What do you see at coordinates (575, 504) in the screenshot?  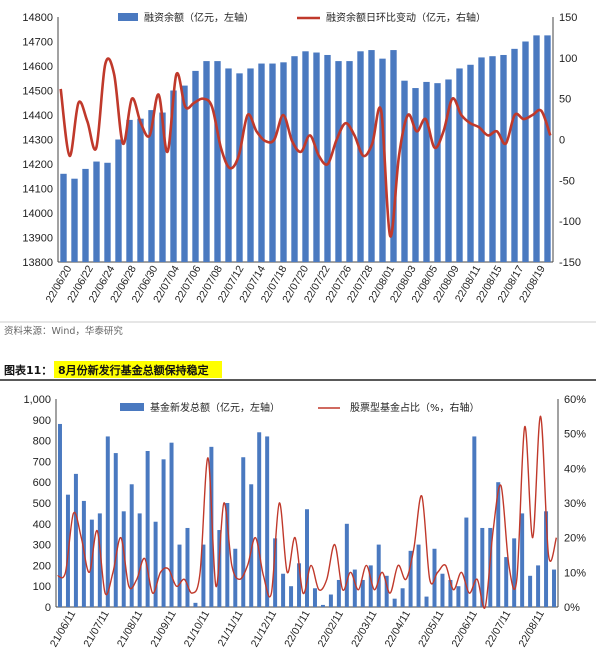 I see `right-y-tick-label: 30%` at bounding box center [575, 504].